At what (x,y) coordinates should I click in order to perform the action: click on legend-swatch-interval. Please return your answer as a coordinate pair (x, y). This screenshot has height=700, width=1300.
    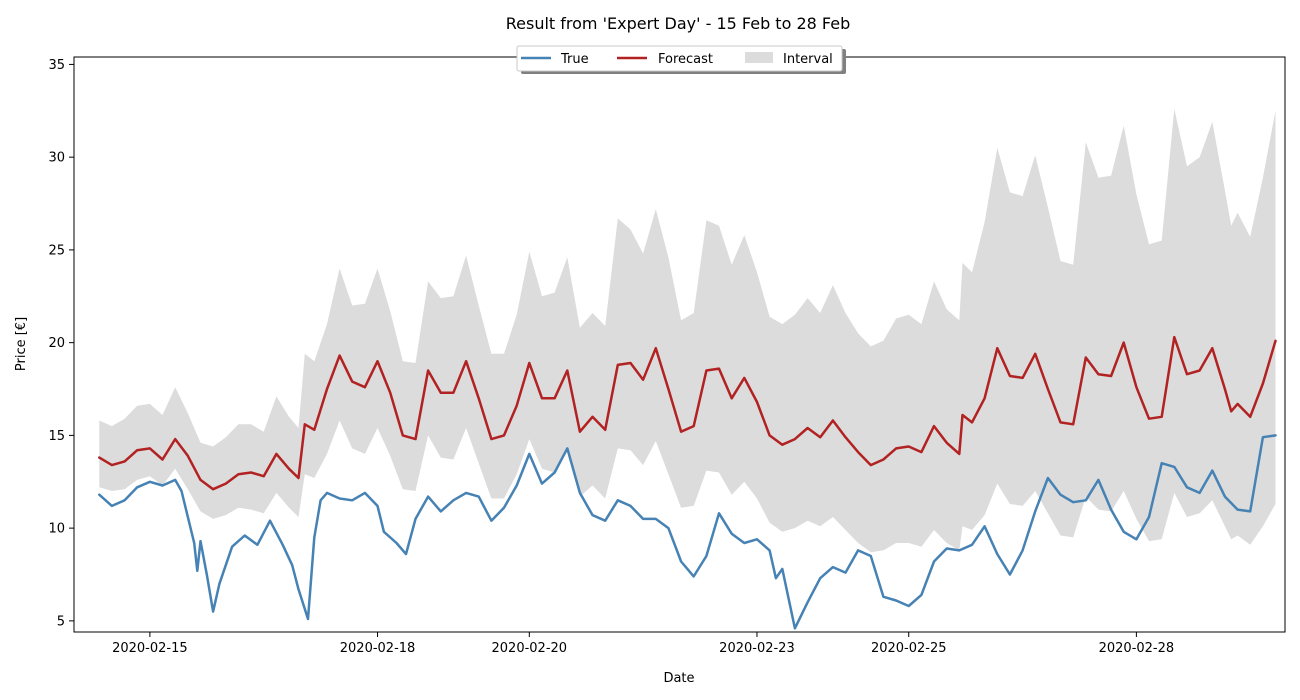
    Looking at the image, I should click on (759, 57).